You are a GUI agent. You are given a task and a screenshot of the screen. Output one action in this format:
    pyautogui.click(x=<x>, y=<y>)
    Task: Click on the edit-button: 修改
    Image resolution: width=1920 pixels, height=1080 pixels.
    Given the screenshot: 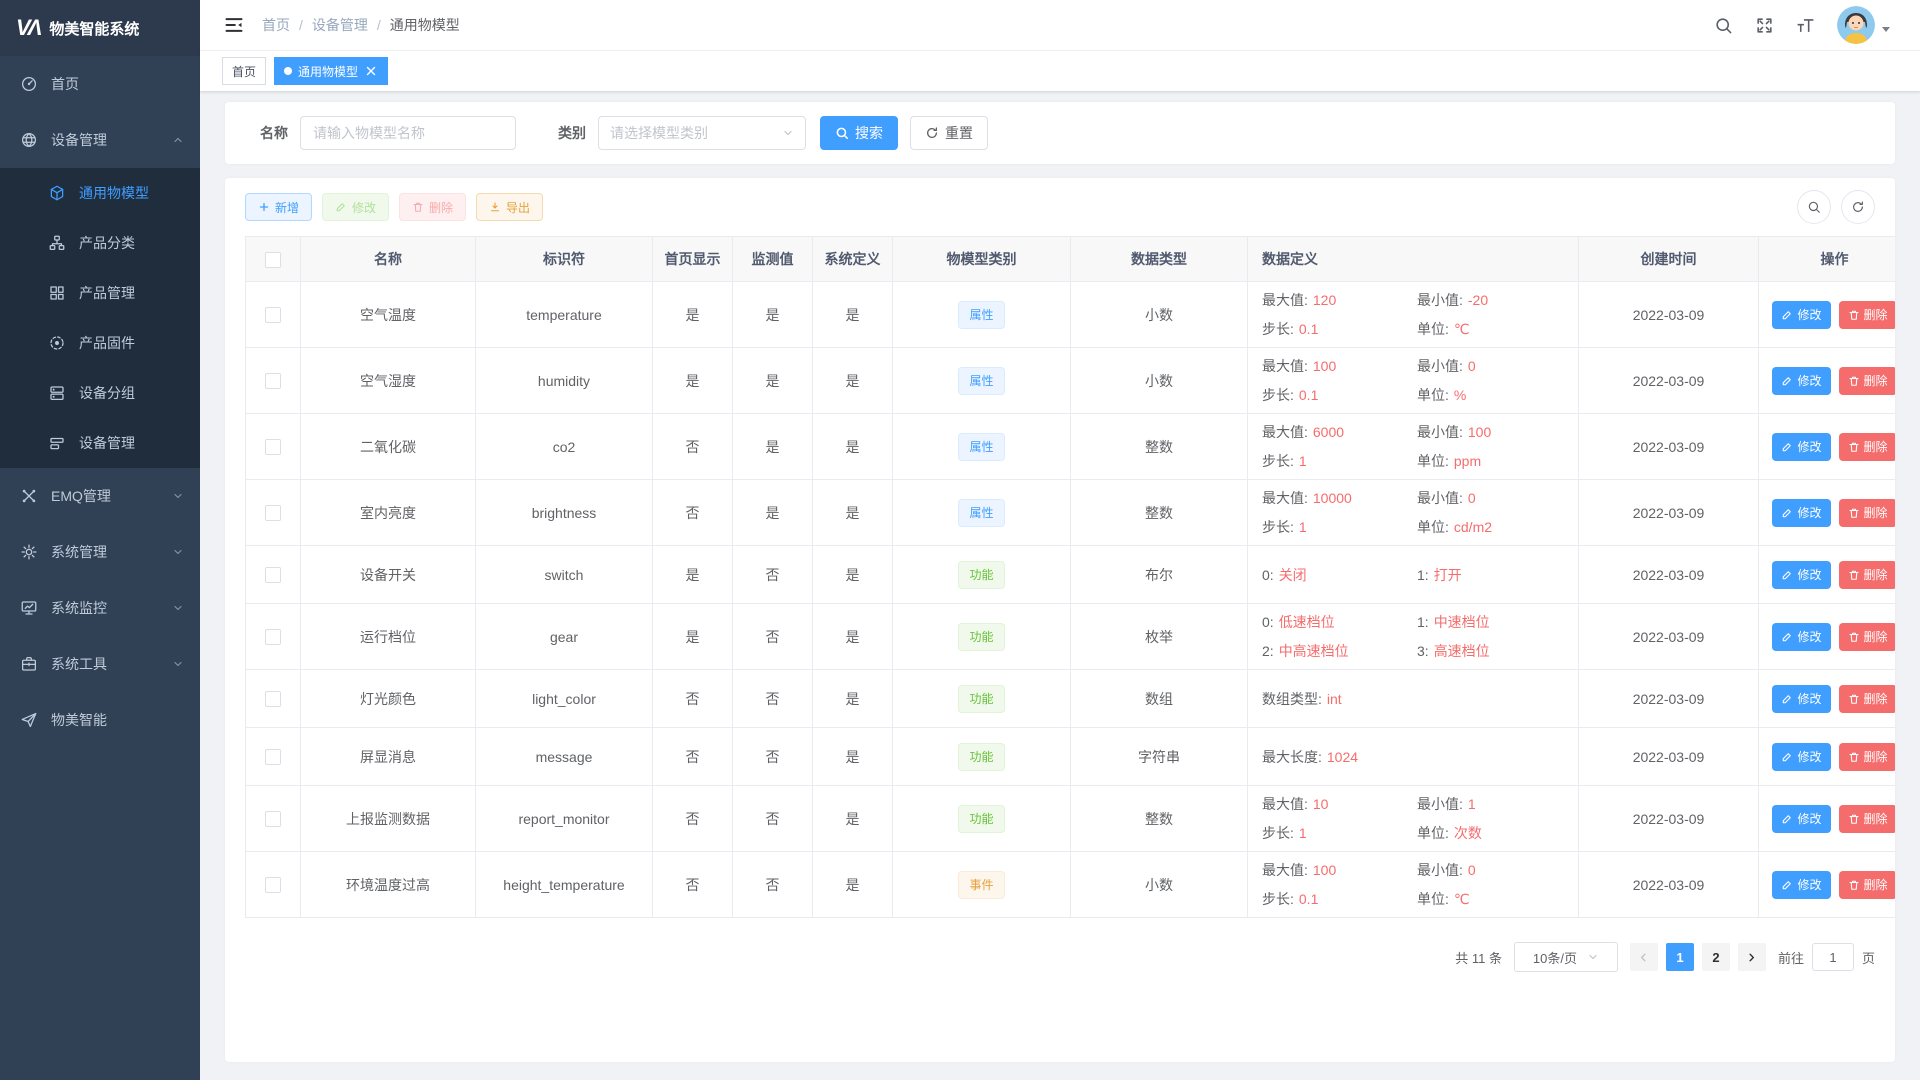 What is the action you would take?
    pyautogui.click(x=356, y=207)
    